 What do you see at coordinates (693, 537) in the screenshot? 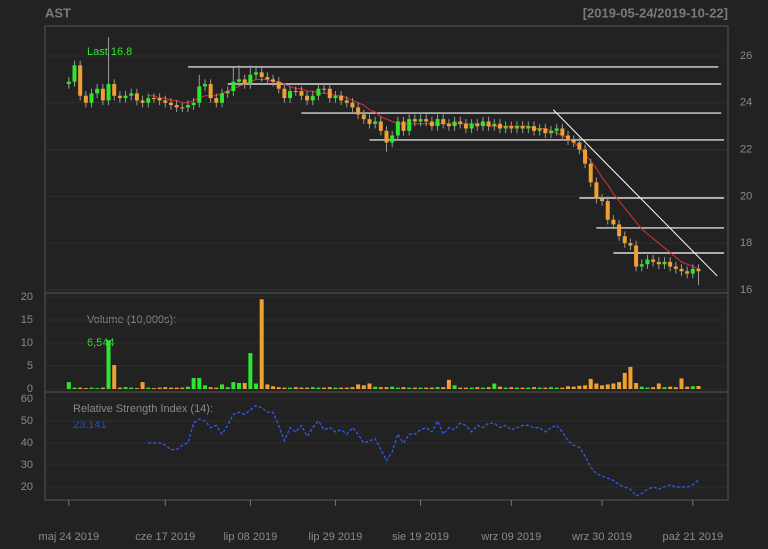
I see `x-tick-label: paź 21 2019` at bounding box center [693, 537].